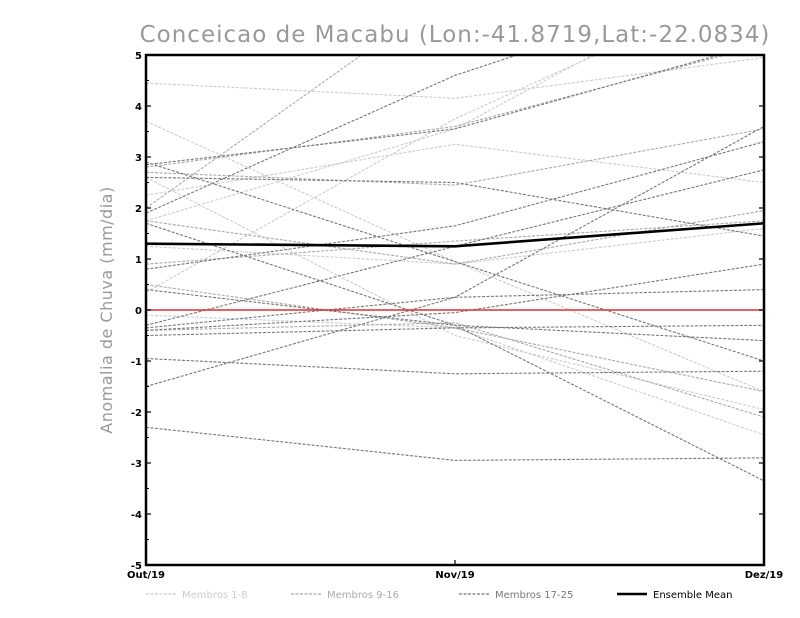 The height and width of the screenshot is (618, 800). I want to click on y-tick-label: 1, so click(138, 260).